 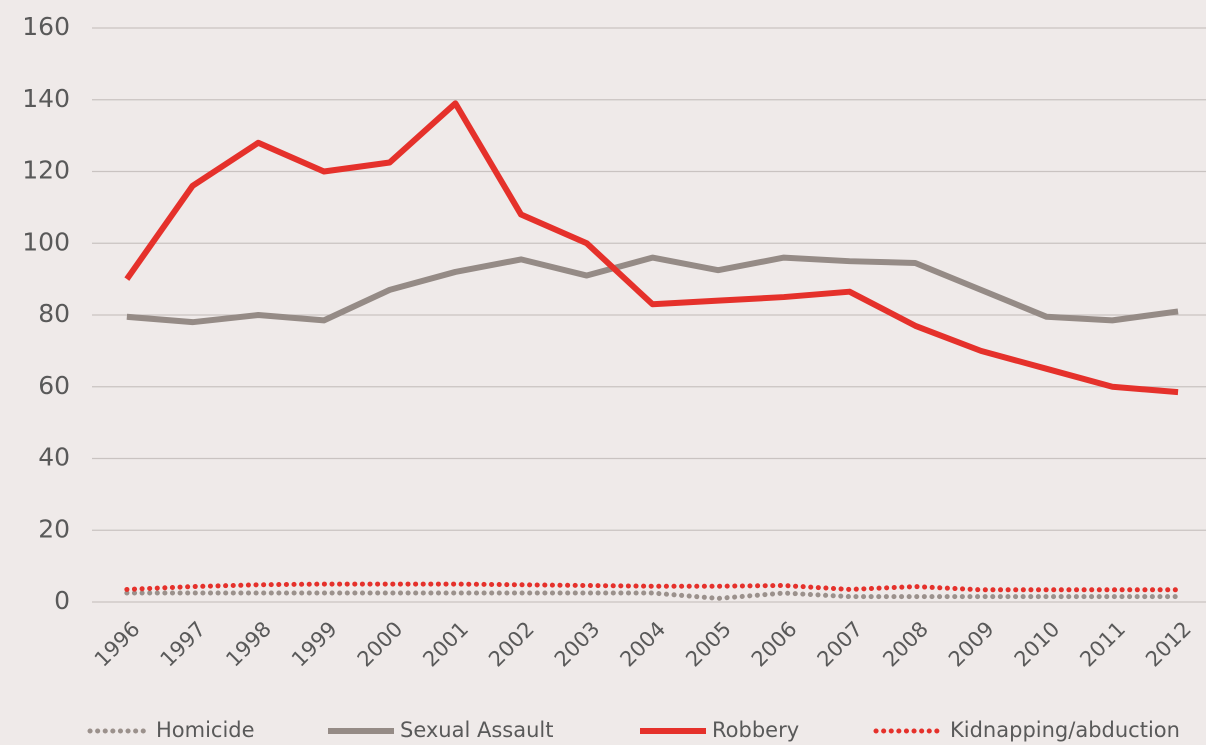 I want to click on legend-item: Homicide, so click(x=171, y=730).